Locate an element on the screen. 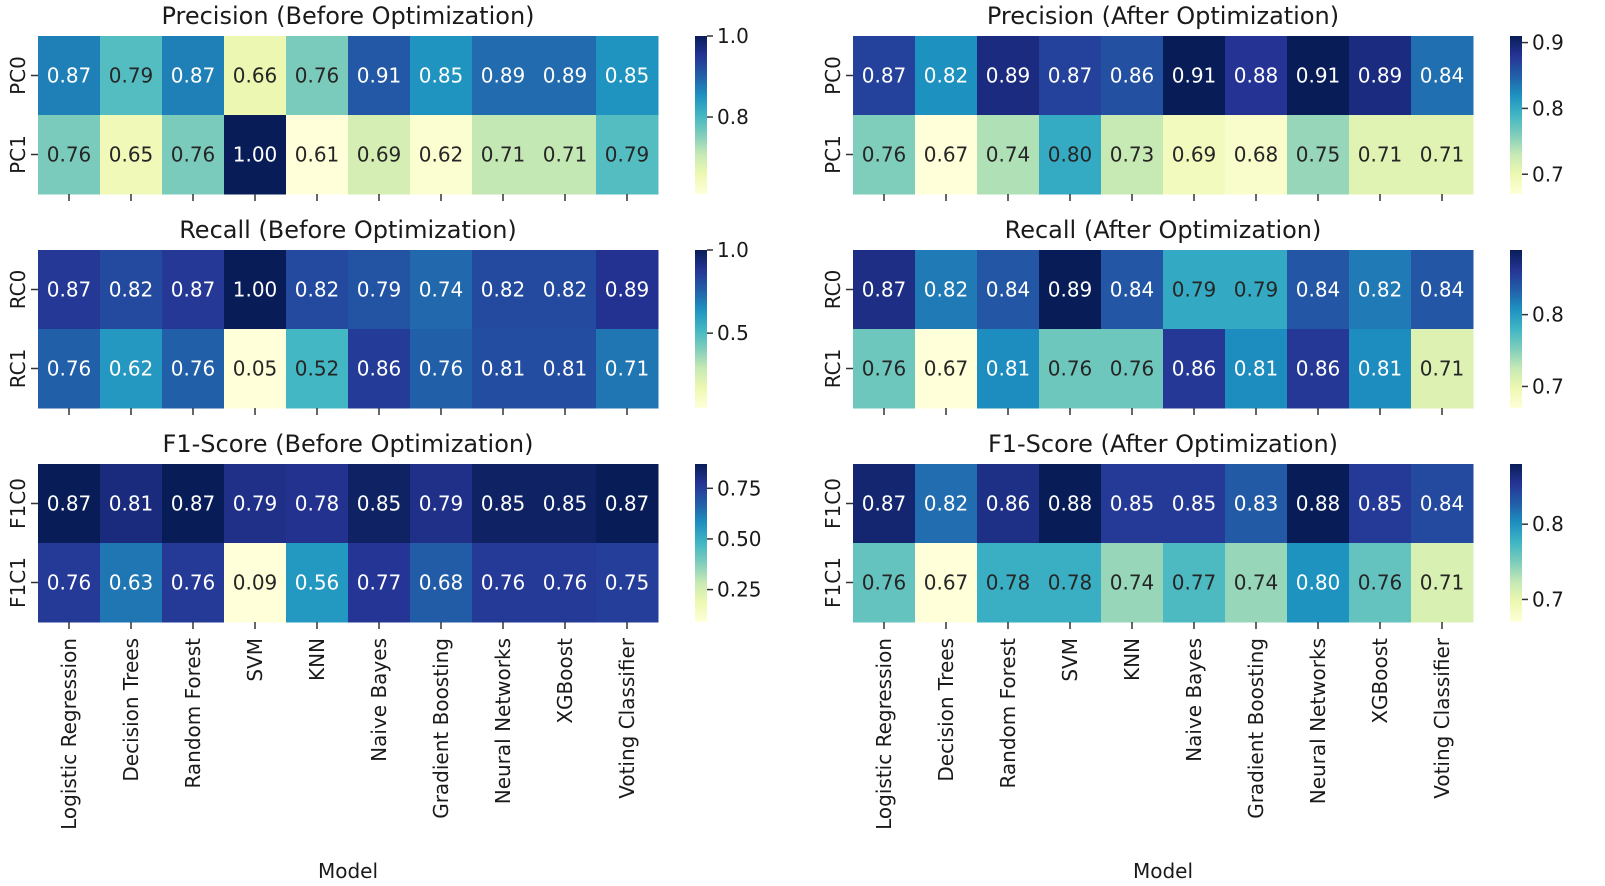  x-tick-label: Neural Networks is located at coordinates (1318, 721).